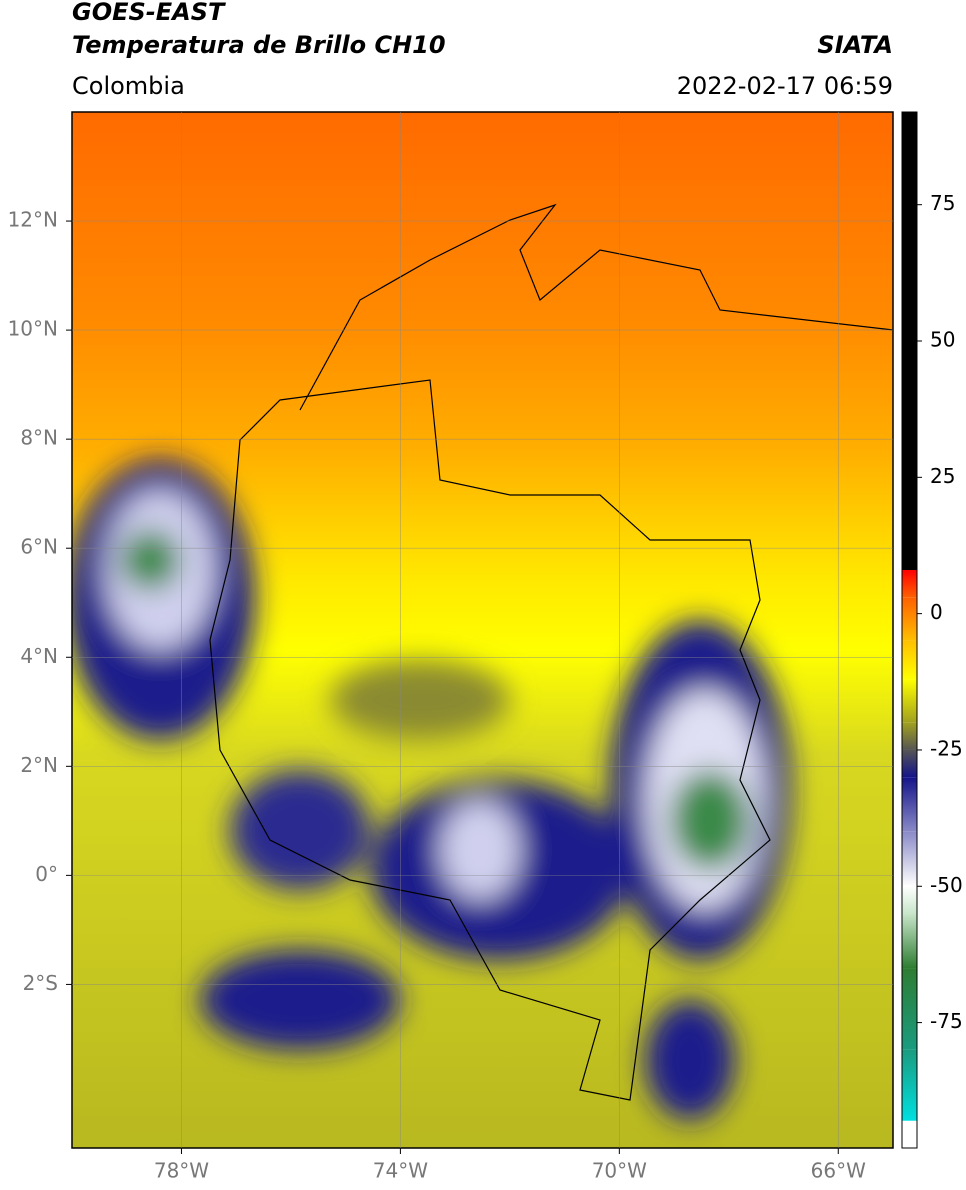  I want to click on y-tick-label: 4°N, so click(39, 656).